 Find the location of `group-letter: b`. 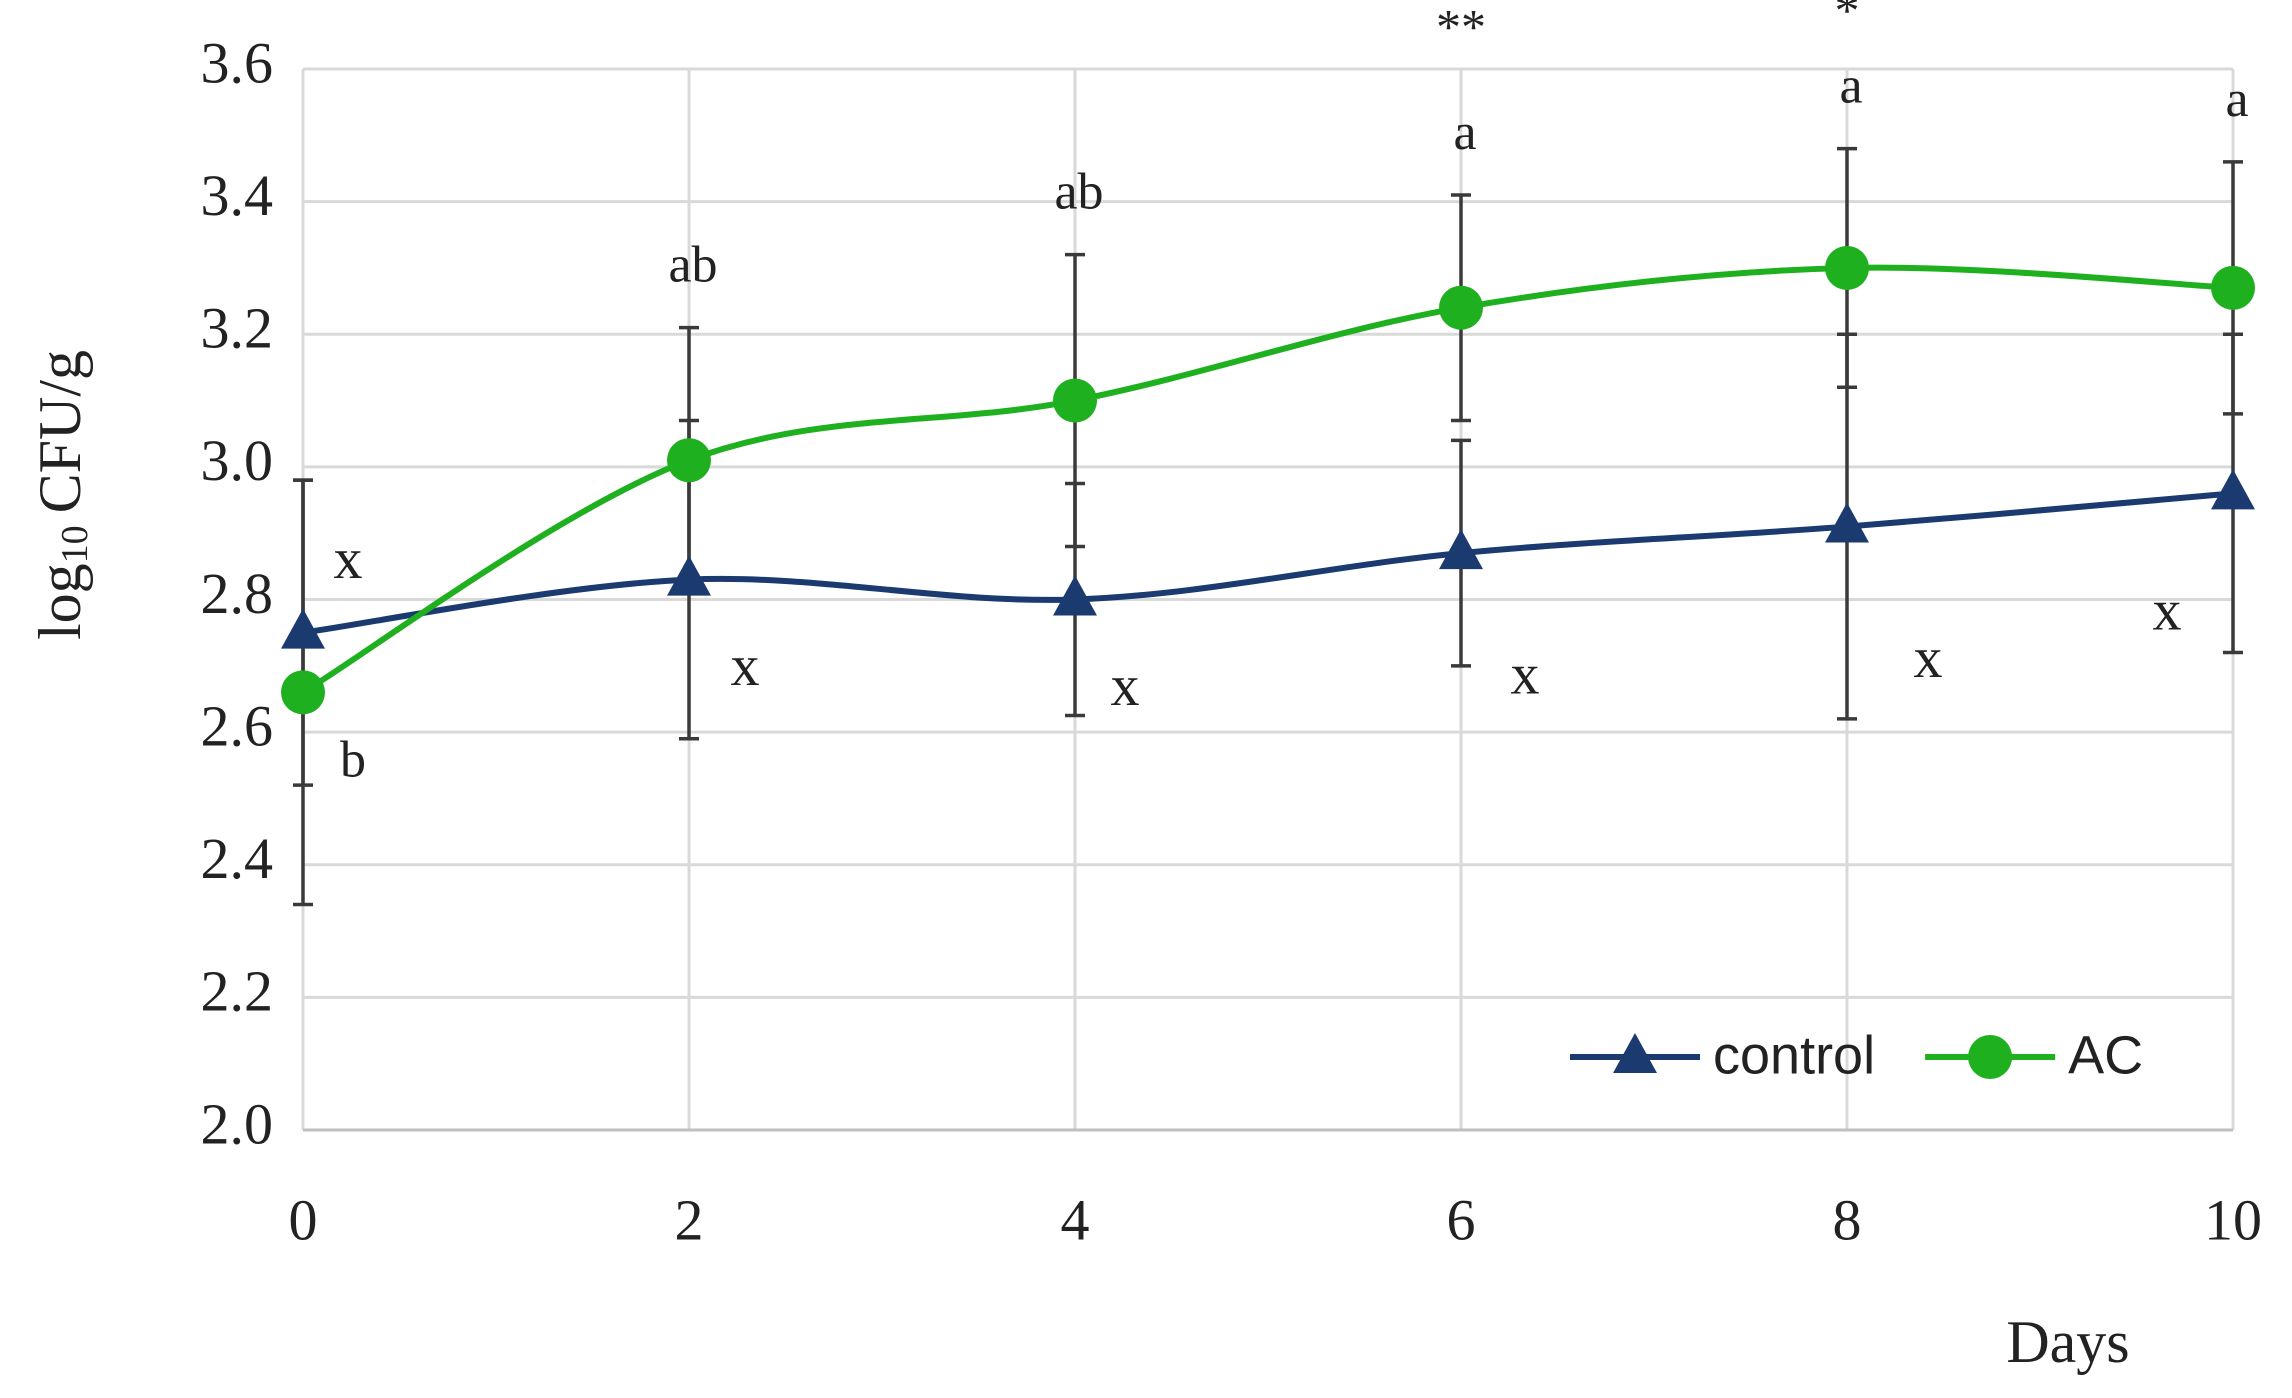

group-letter: b is located at coordinates (353, 759).